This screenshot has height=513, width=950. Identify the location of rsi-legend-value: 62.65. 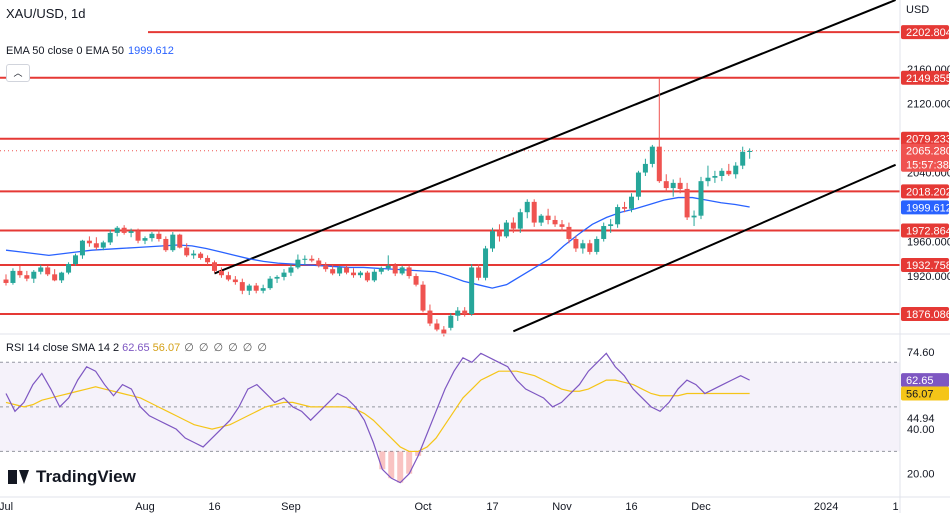
(136, 348).